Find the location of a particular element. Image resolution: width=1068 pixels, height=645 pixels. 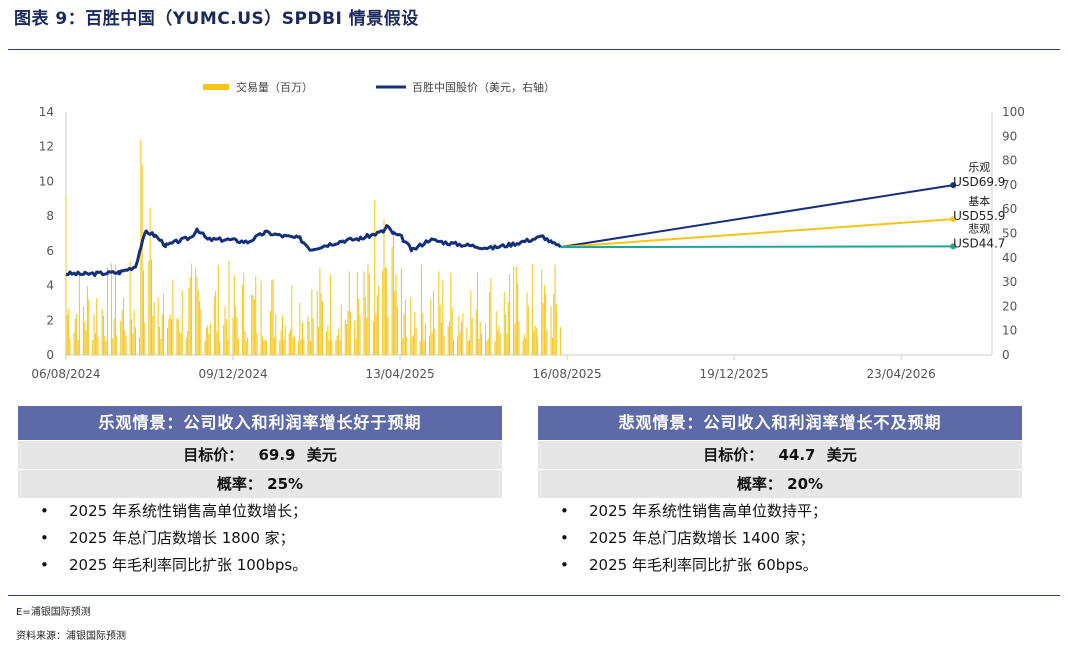

list-item: • 2025 年系统性销售高单位数持平； is located at coordinates (780, 511).